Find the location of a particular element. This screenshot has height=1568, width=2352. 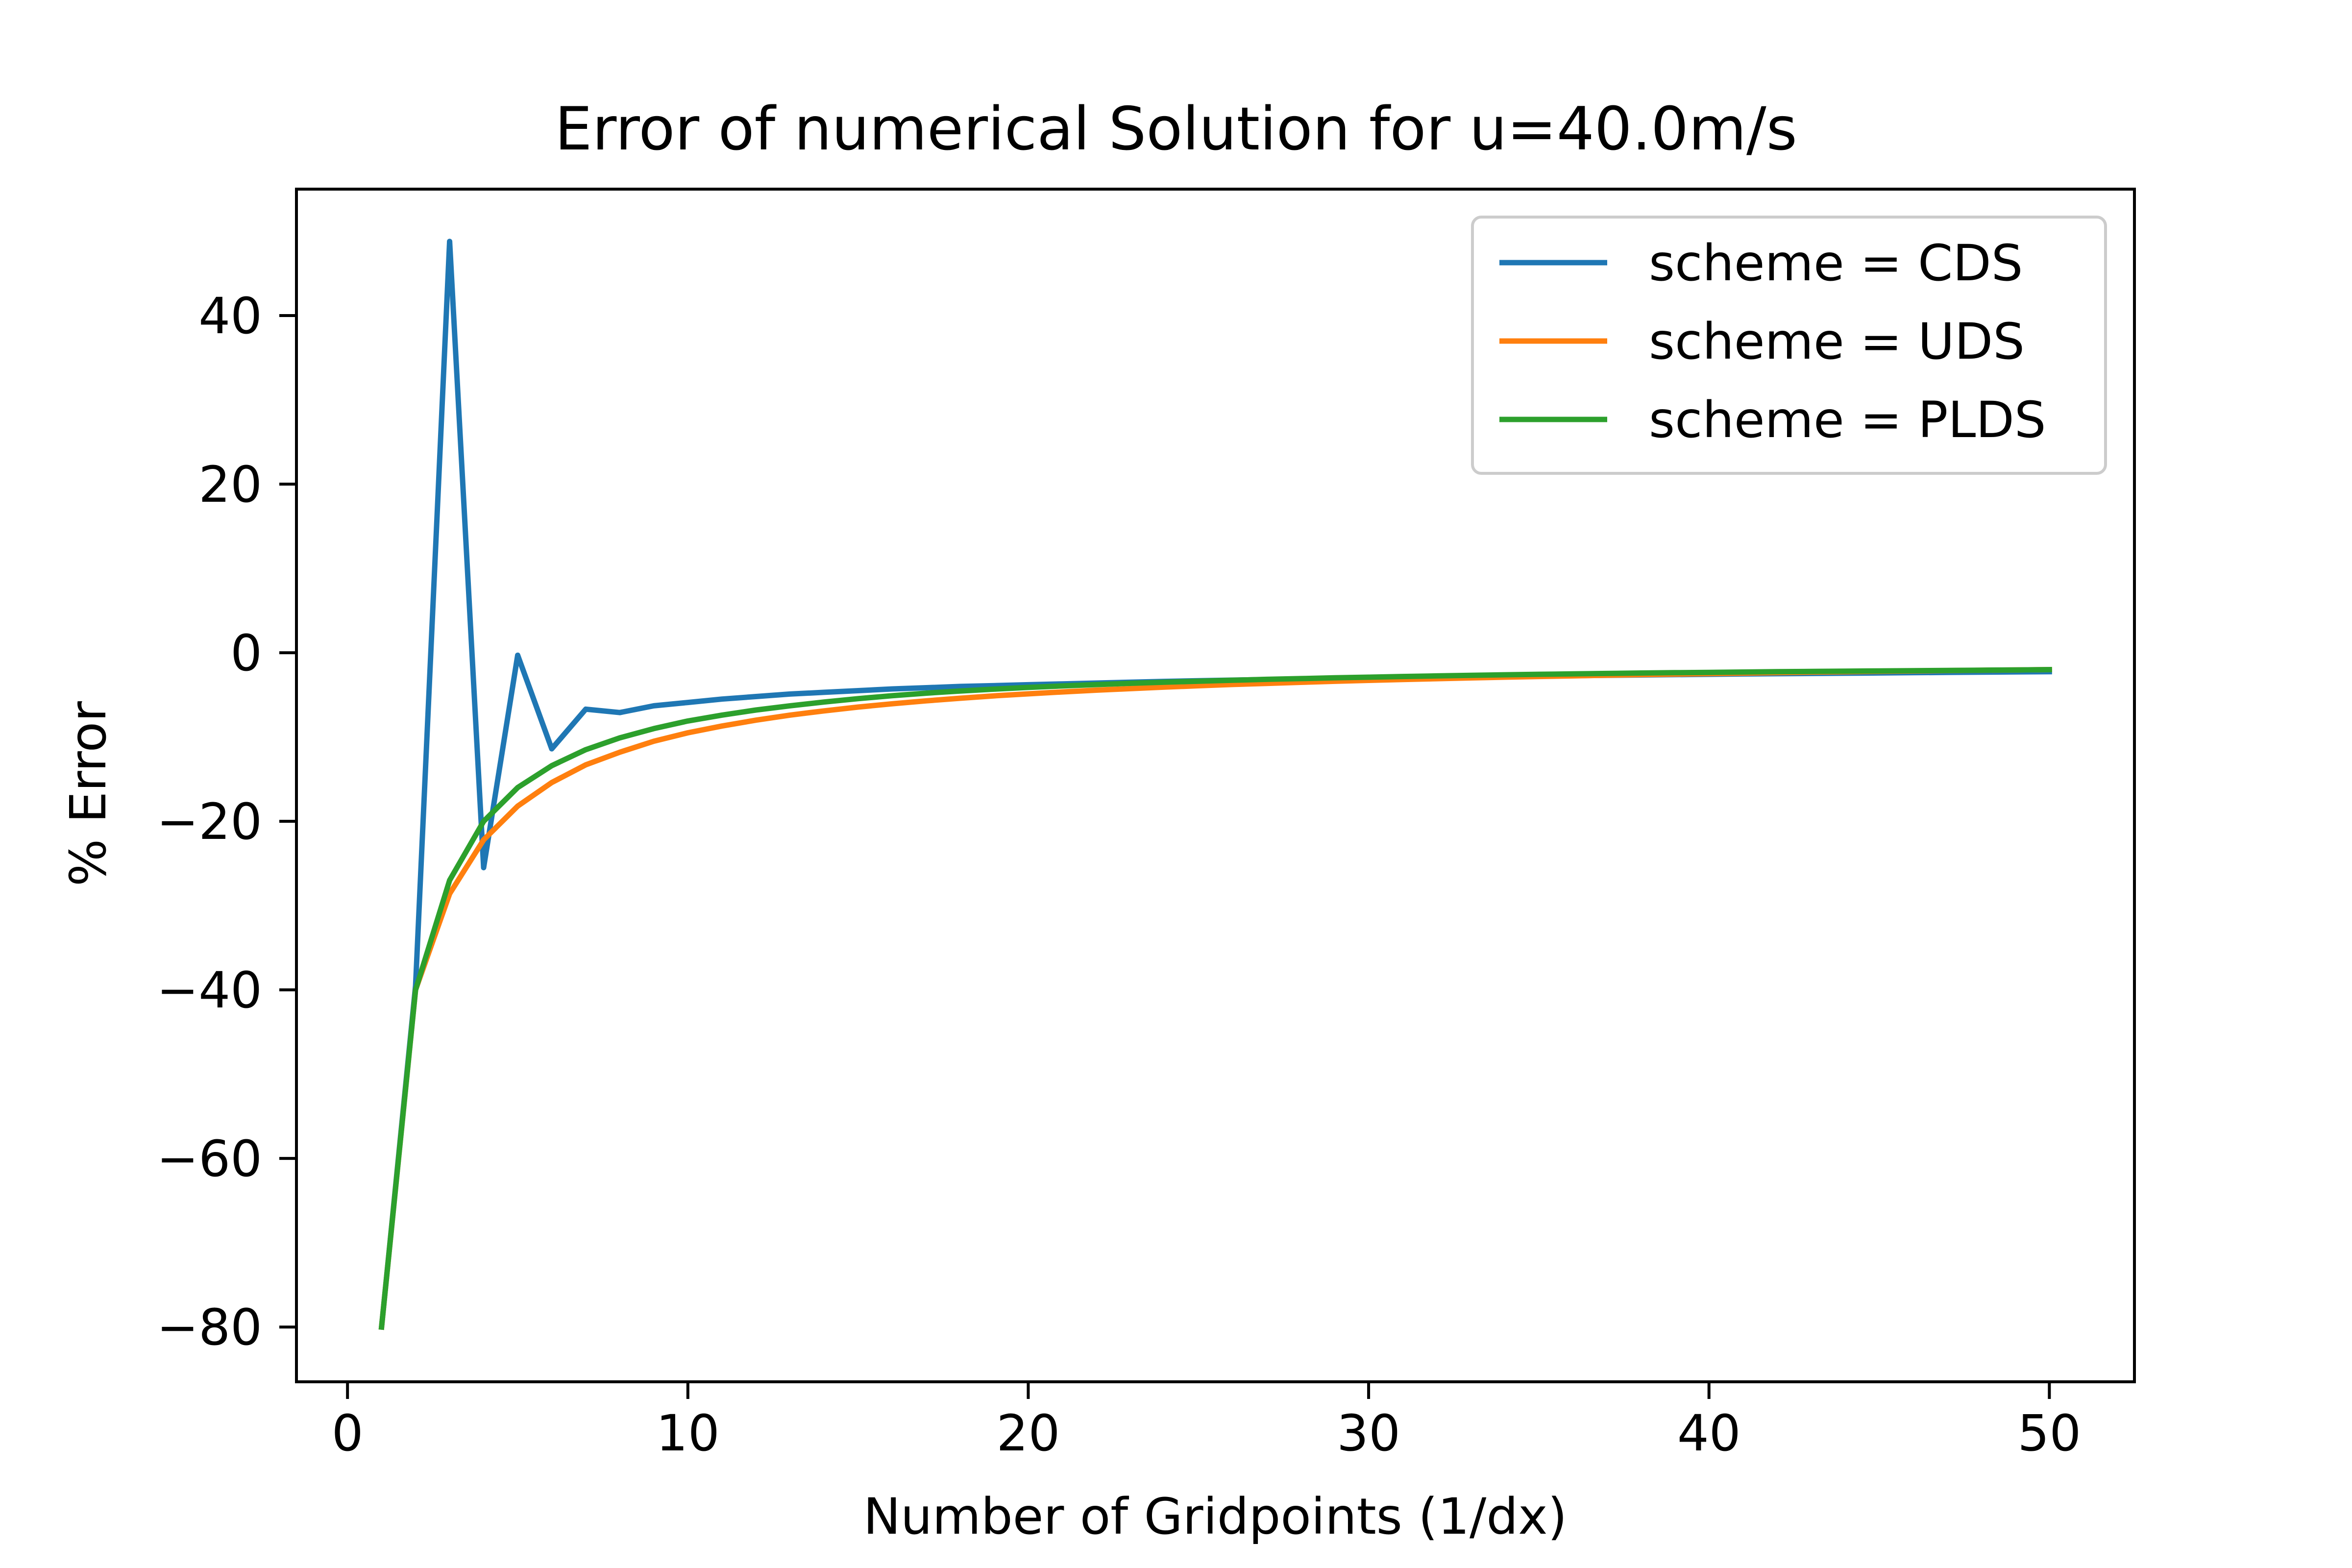

y-tick-label: 40 is located at coordinates (230, 316).